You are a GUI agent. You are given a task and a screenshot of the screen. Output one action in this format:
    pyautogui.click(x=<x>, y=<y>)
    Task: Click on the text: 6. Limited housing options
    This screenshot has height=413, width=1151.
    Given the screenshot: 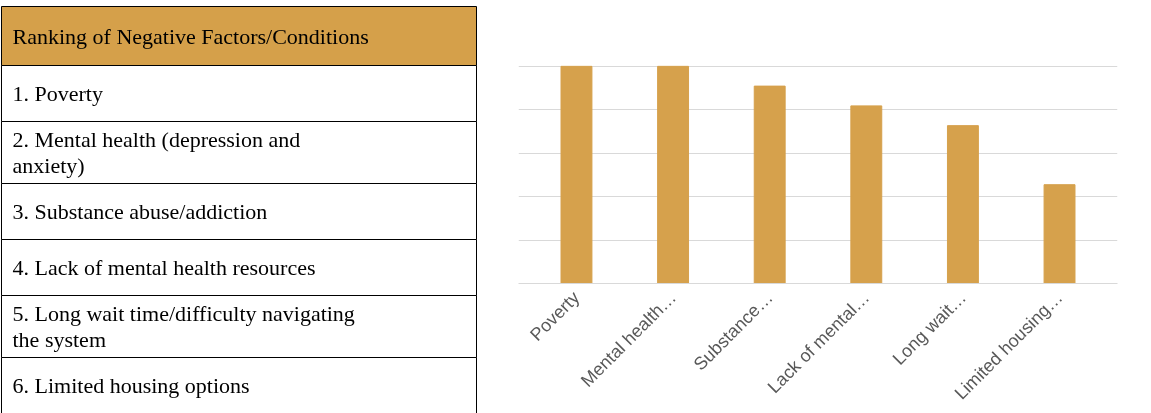 What is the action you would take?
    pyautogui.click(x=131, y=385)
    